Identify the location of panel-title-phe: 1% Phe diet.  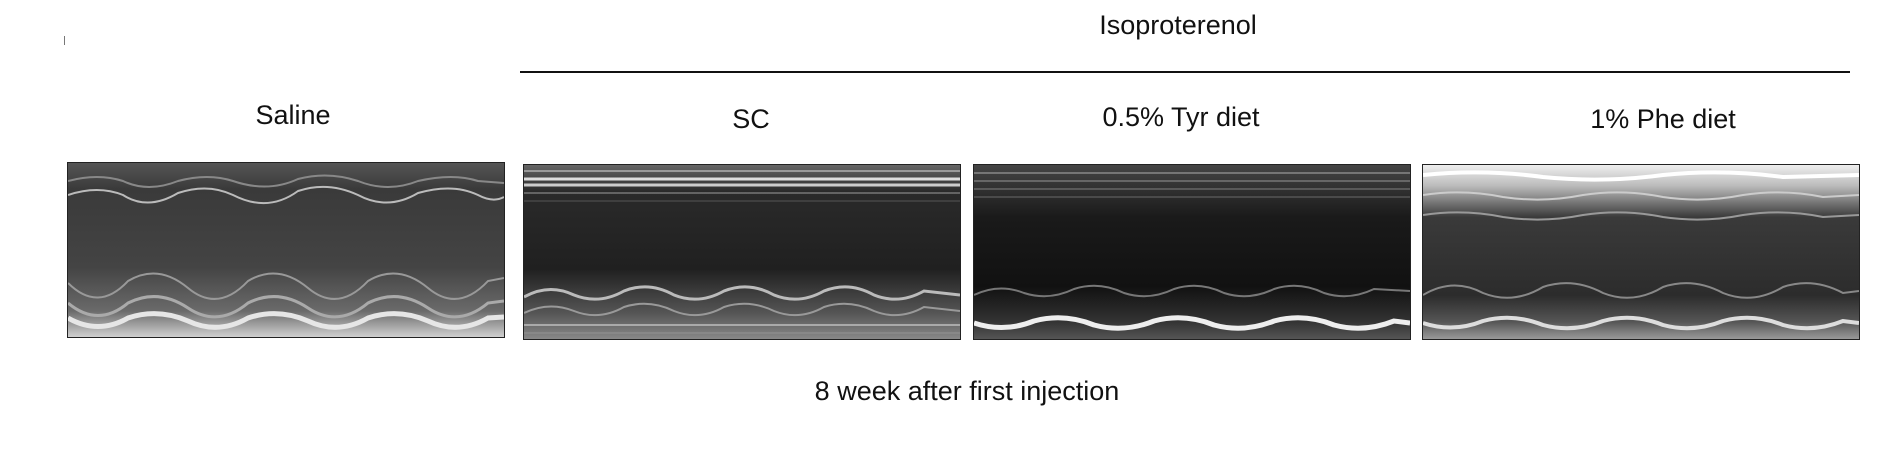
(1663, 119).